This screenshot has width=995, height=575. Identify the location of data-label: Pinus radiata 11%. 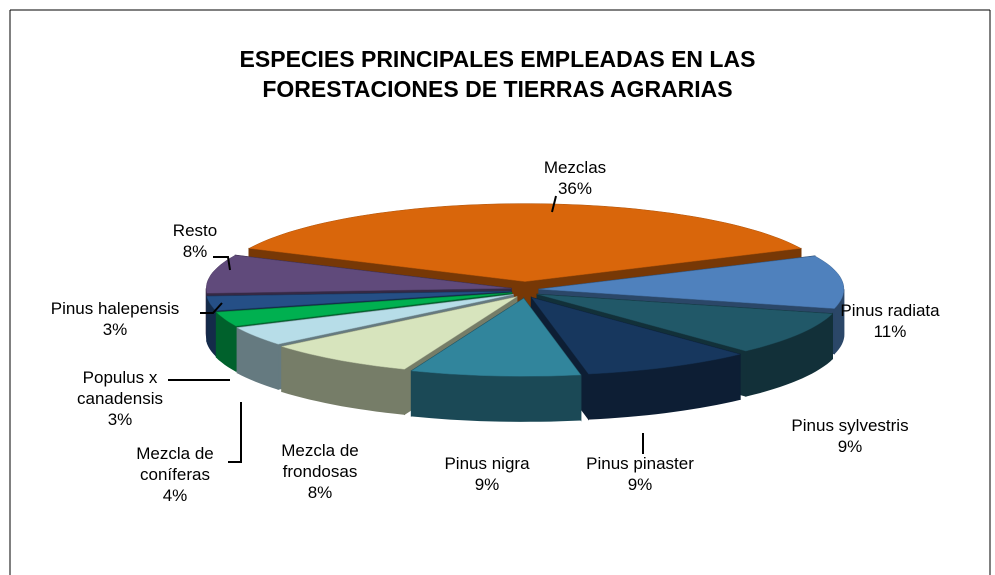
(889, 321).